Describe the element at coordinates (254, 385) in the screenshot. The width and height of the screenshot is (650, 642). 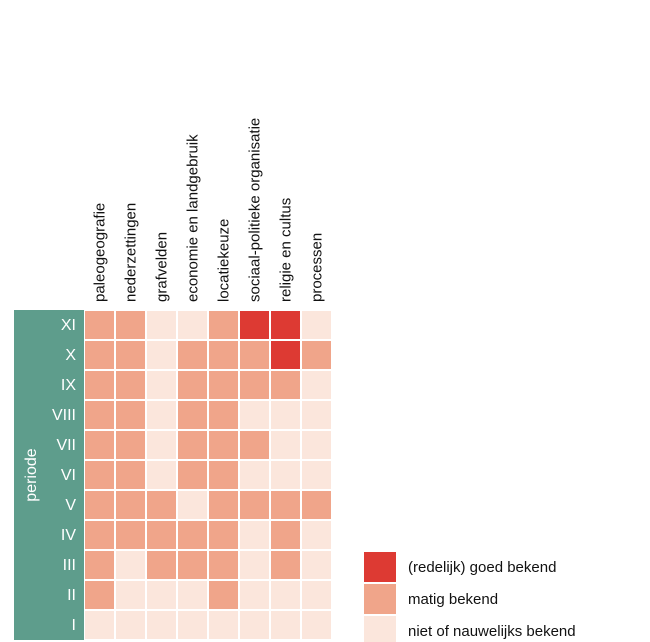
I see `cell-ix-sociaal-politieke-organisatie` at that location.